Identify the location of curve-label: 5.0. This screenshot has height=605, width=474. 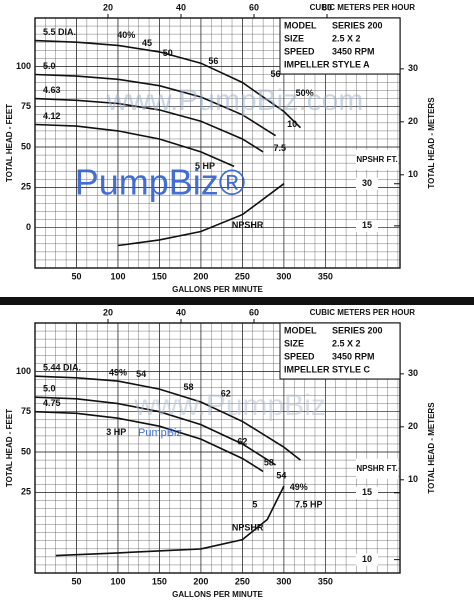
(49, 66).